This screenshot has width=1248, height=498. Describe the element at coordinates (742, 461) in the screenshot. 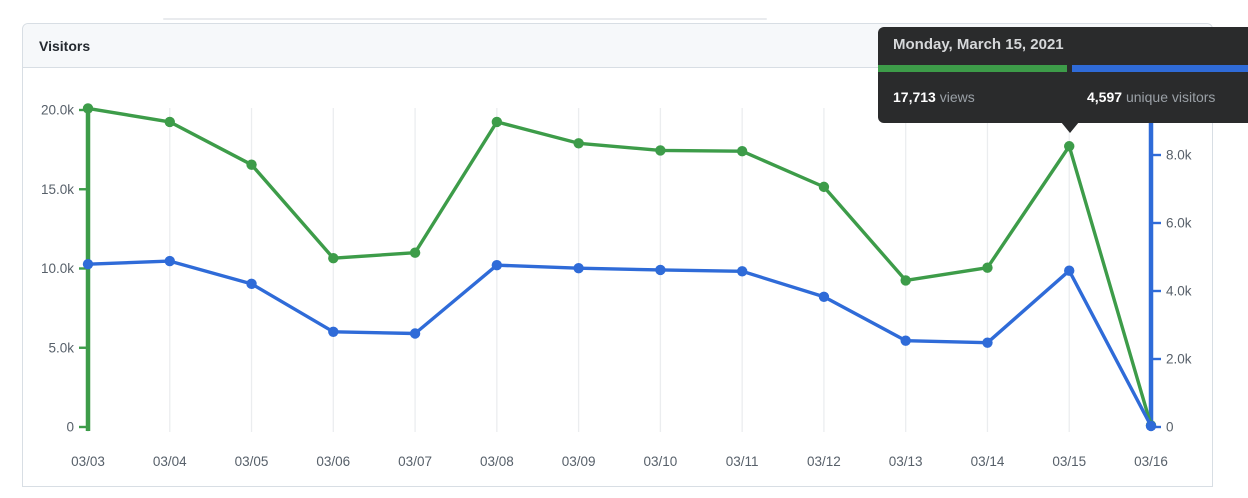

I see `x-axis-label: 03/11` at that location.